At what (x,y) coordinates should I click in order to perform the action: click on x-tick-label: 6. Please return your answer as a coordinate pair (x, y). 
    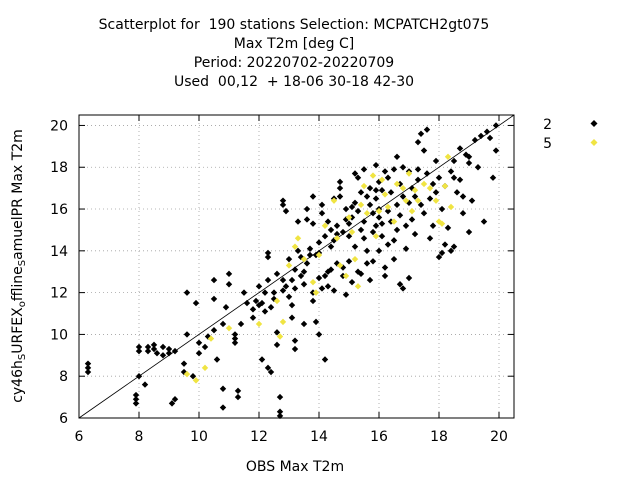
    Looking at the image, I should click on (79, 437).